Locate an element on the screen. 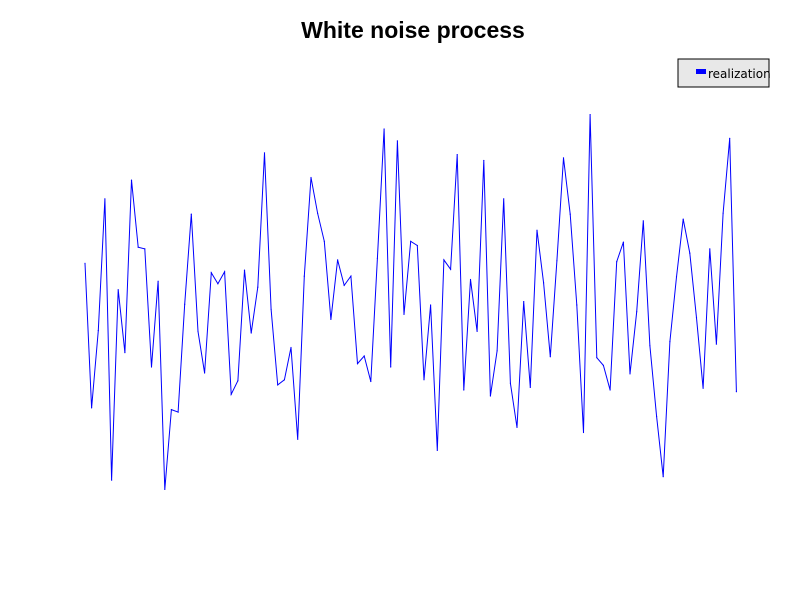 The image size is (800, 600). legend-swatch is located at coordinates (701, 71).